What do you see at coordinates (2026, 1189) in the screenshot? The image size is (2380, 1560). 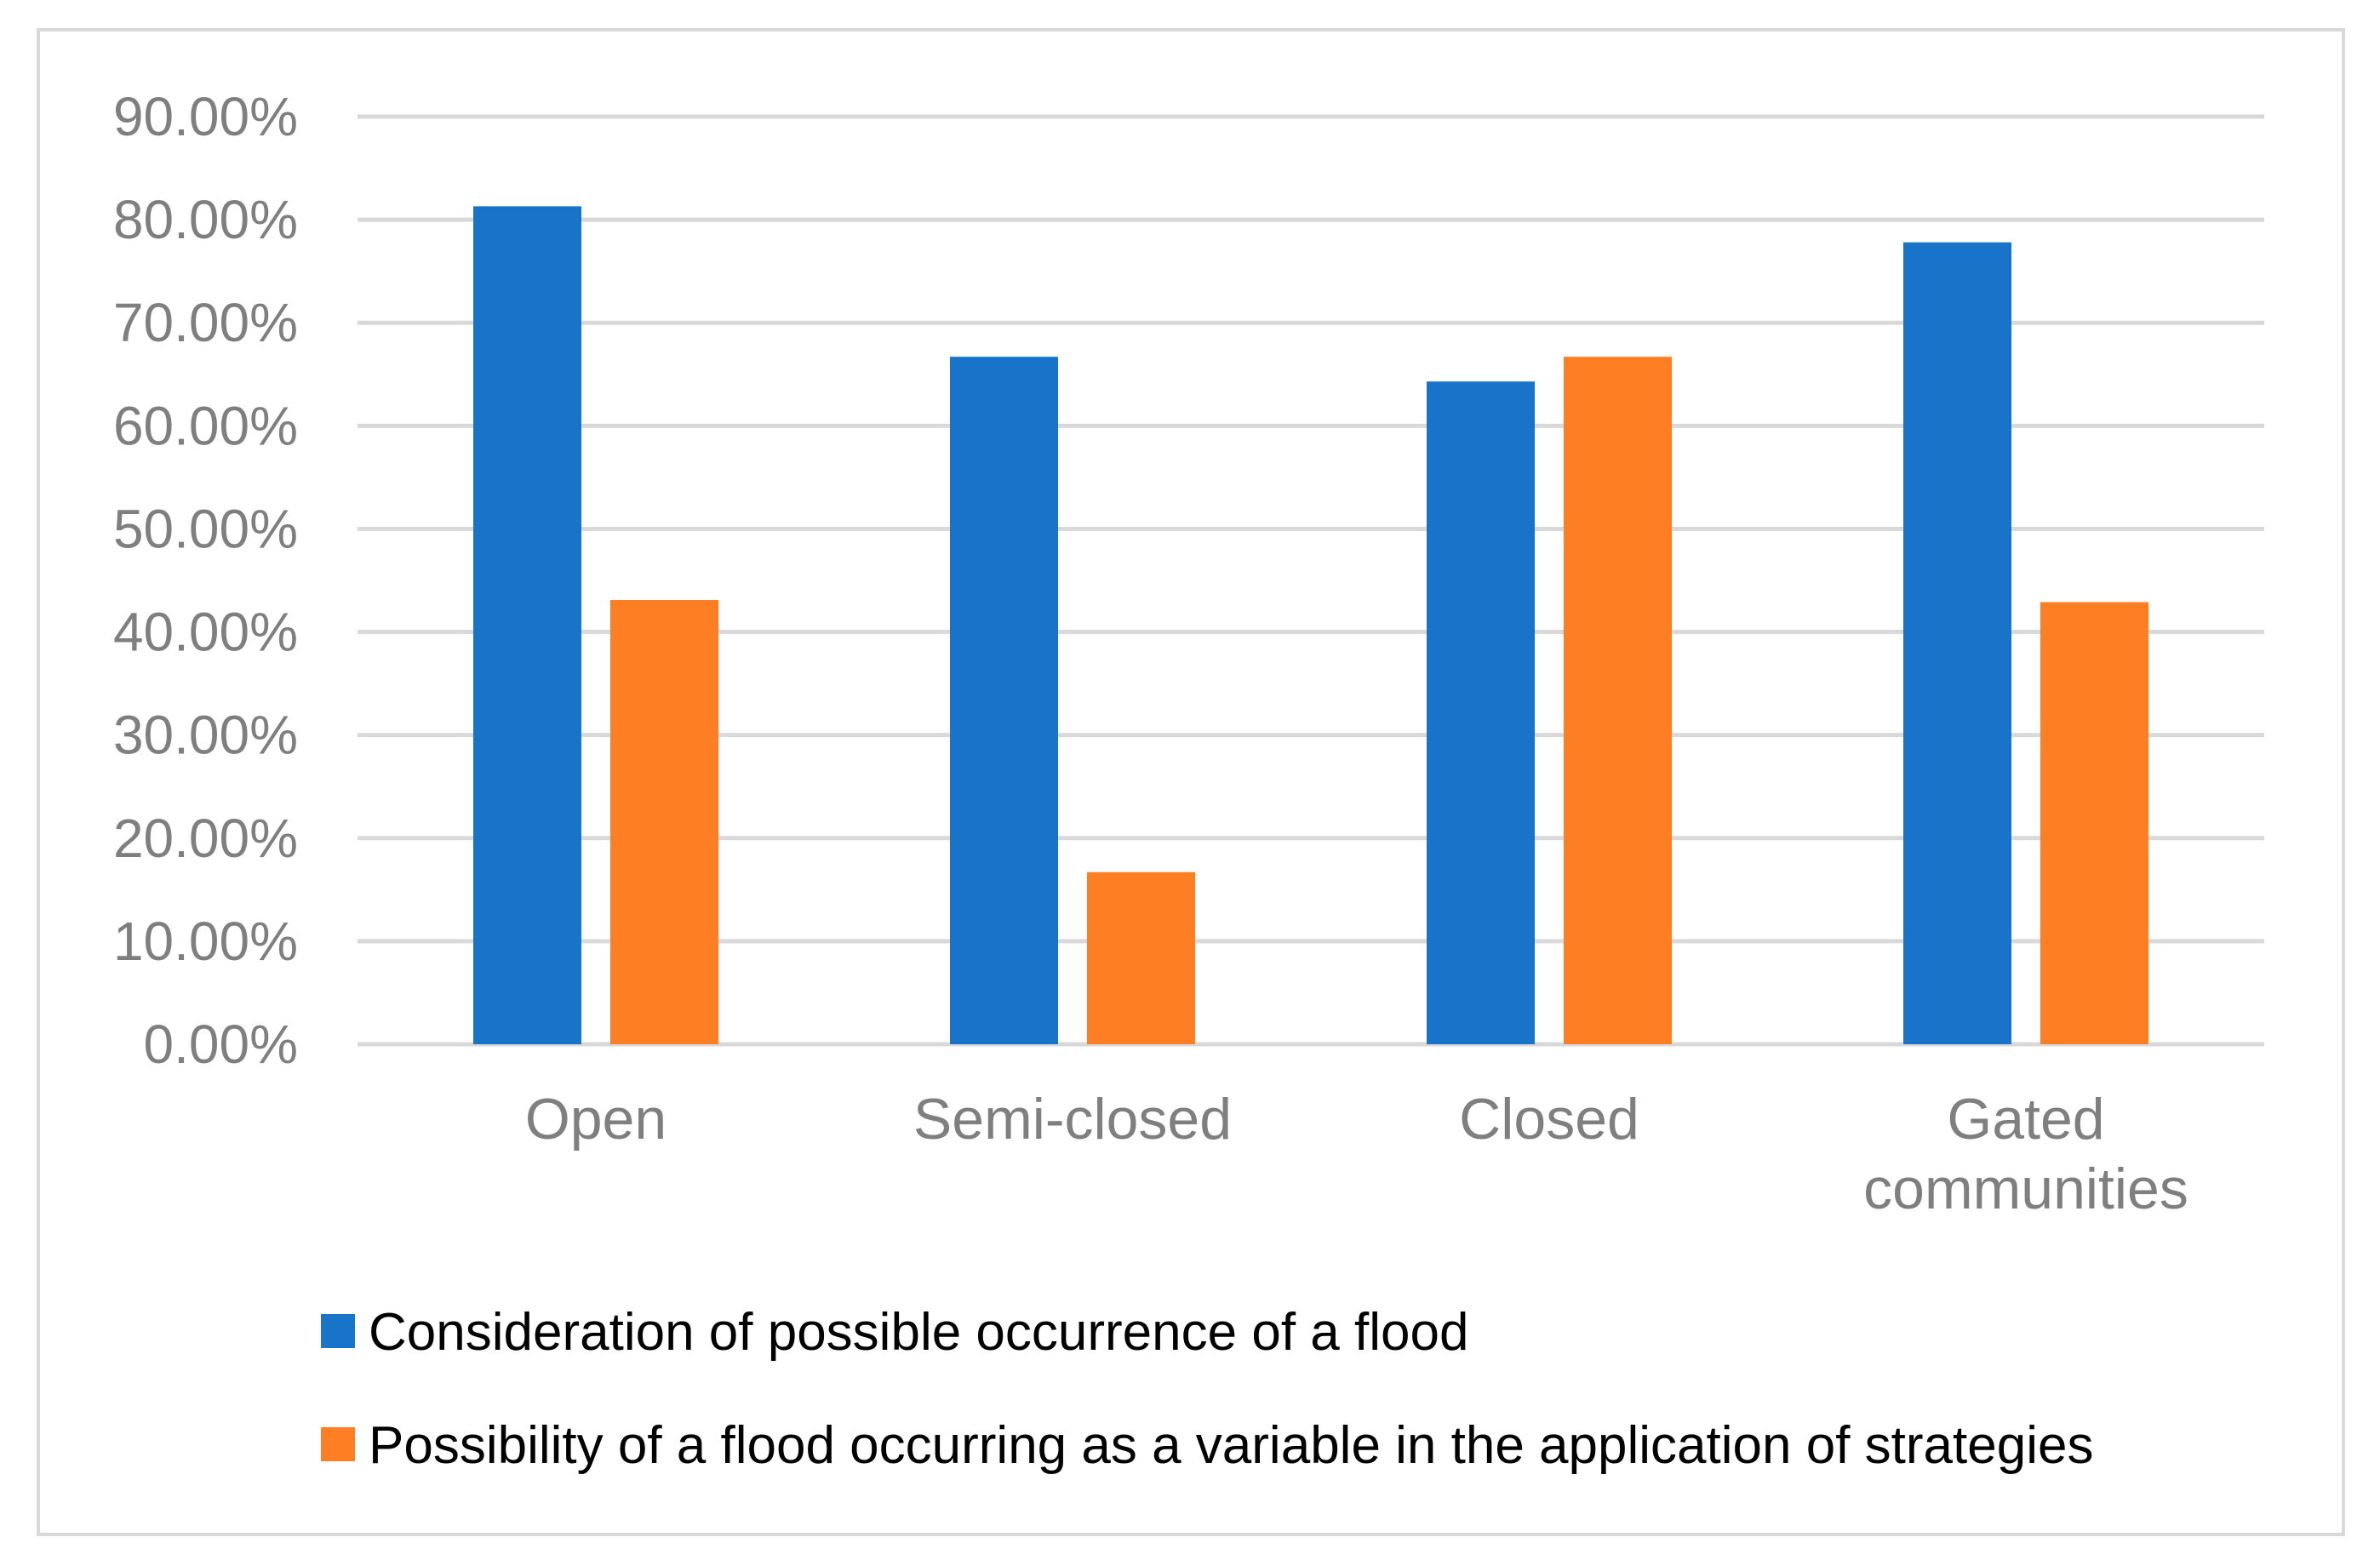 I see `x-category-label: communities` at bounding box center [2026, 1189].